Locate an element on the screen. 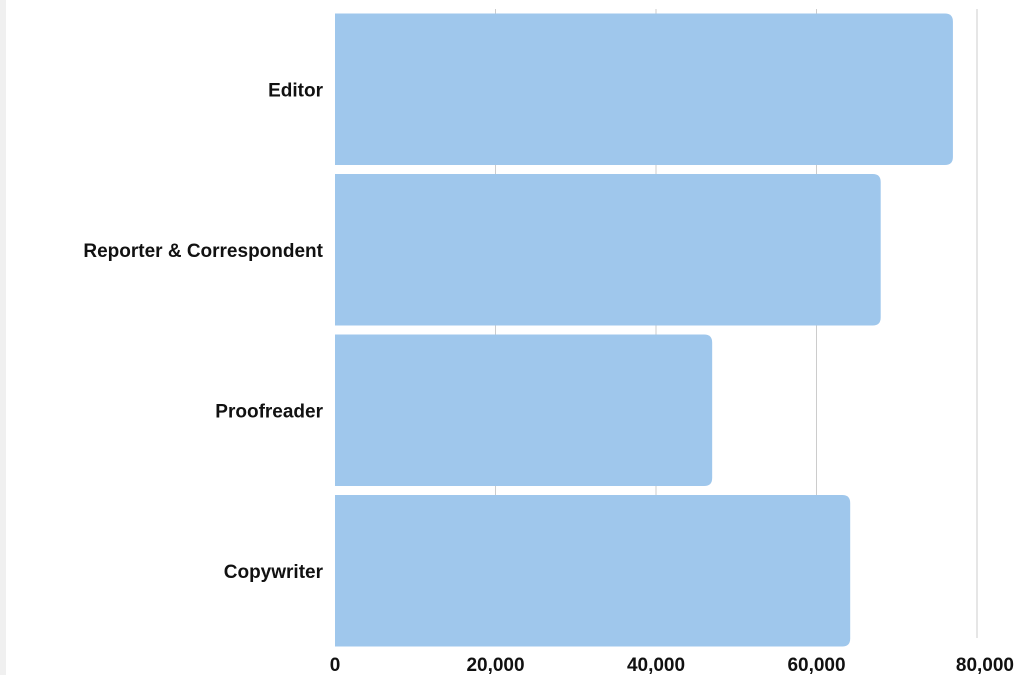  x-tick-label-4: 80,000 is located at coordinates (985, 665).